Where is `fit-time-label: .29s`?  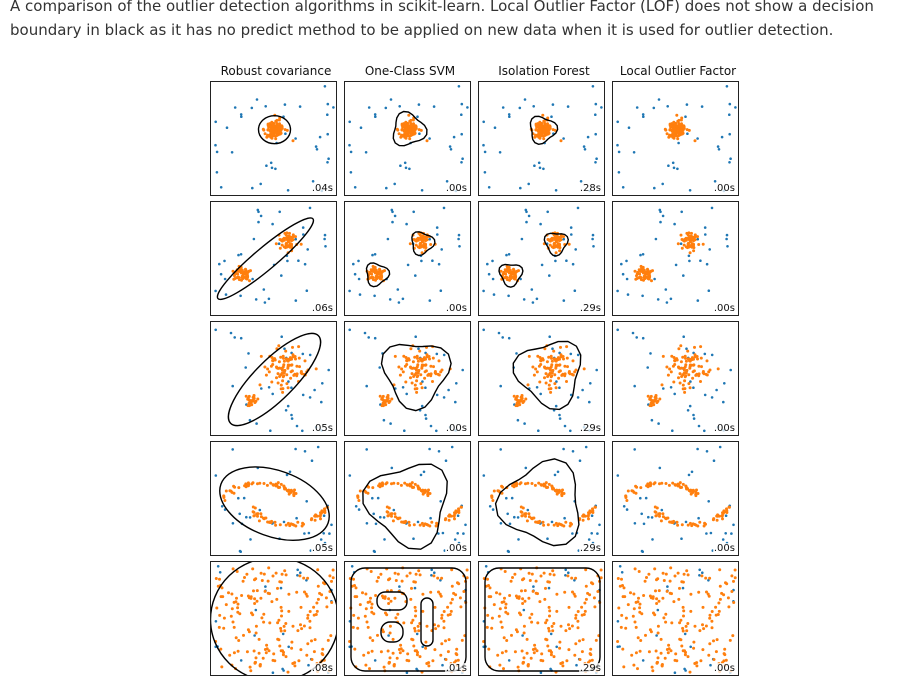
fit-time-label: .29s is located at coordinates (590, 429).